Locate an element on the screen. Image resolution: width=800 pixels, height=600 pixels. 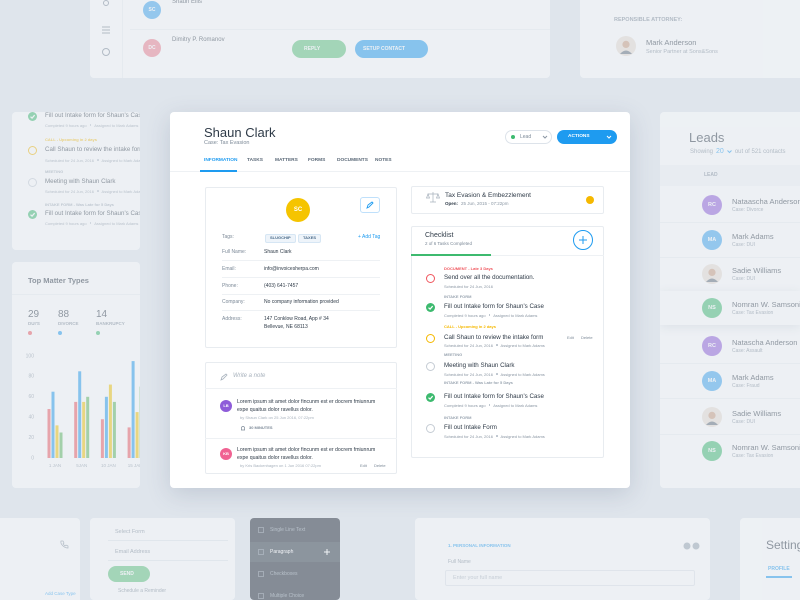
form-email: Email Address is located at coordinates (133, 551).